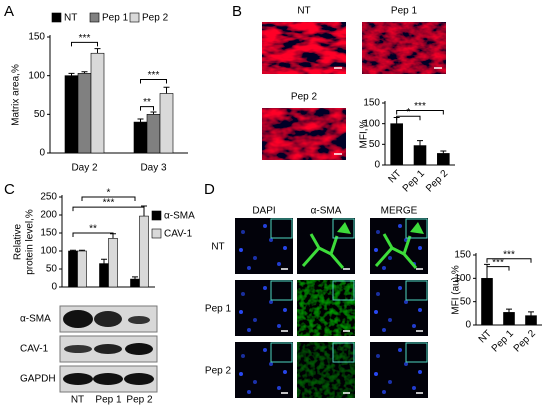 The image size is (550, 409). I want to click on x-tick-label: Day 2, so click(84, 168).